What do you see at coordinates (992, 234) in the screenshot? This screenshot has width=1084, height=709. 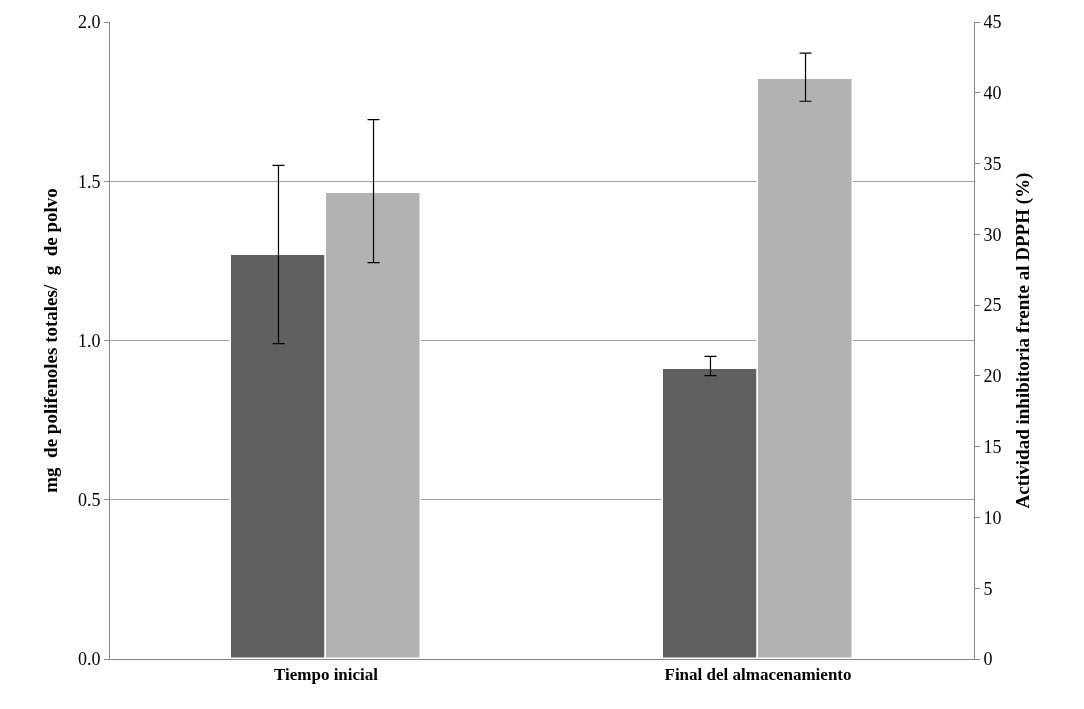 I see `y2-tick-label: 30` at bounding box center [992, 234].